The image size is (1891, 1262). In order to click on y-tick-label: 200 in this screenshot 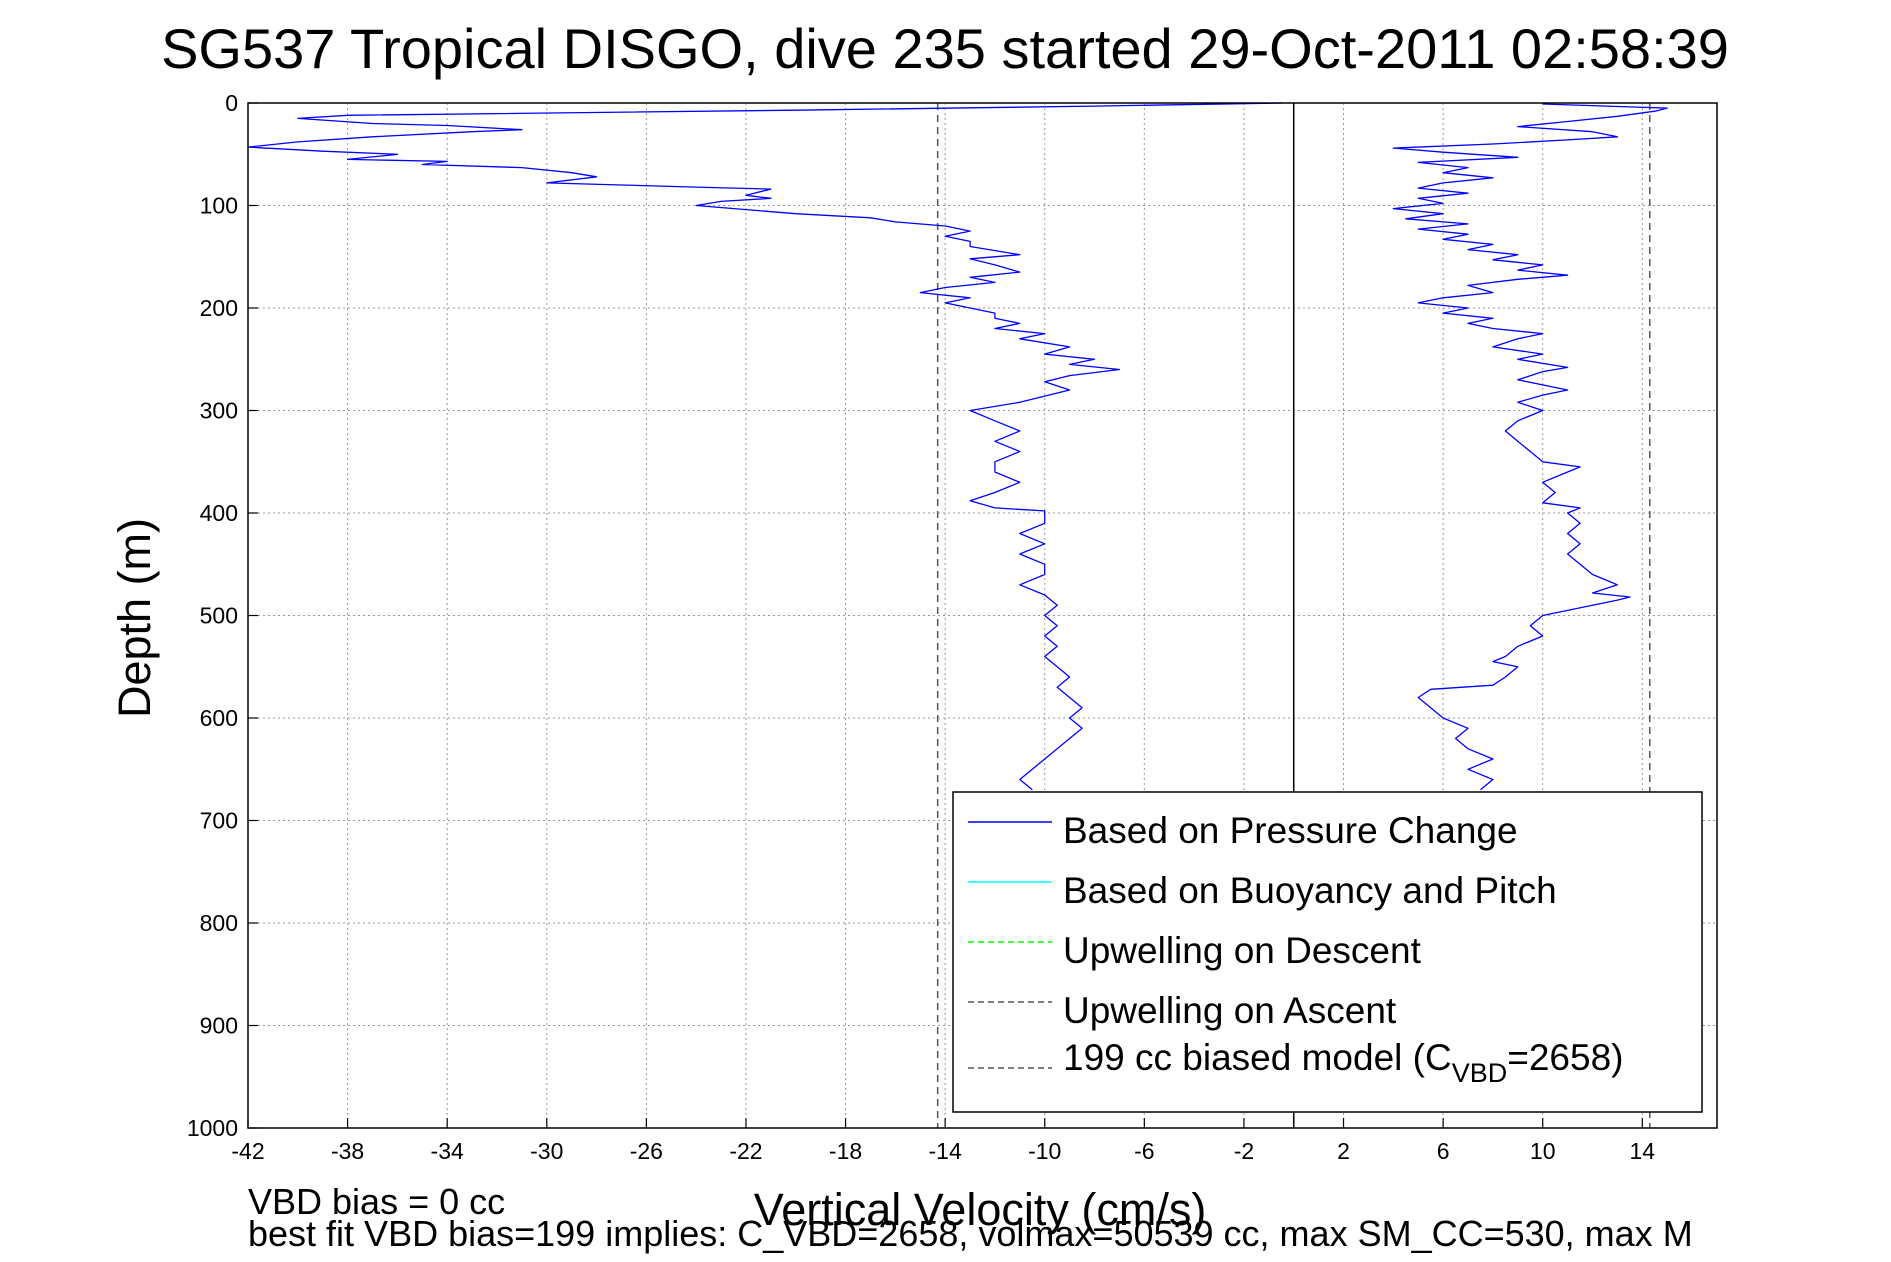, I will do `click(219, 308)`.